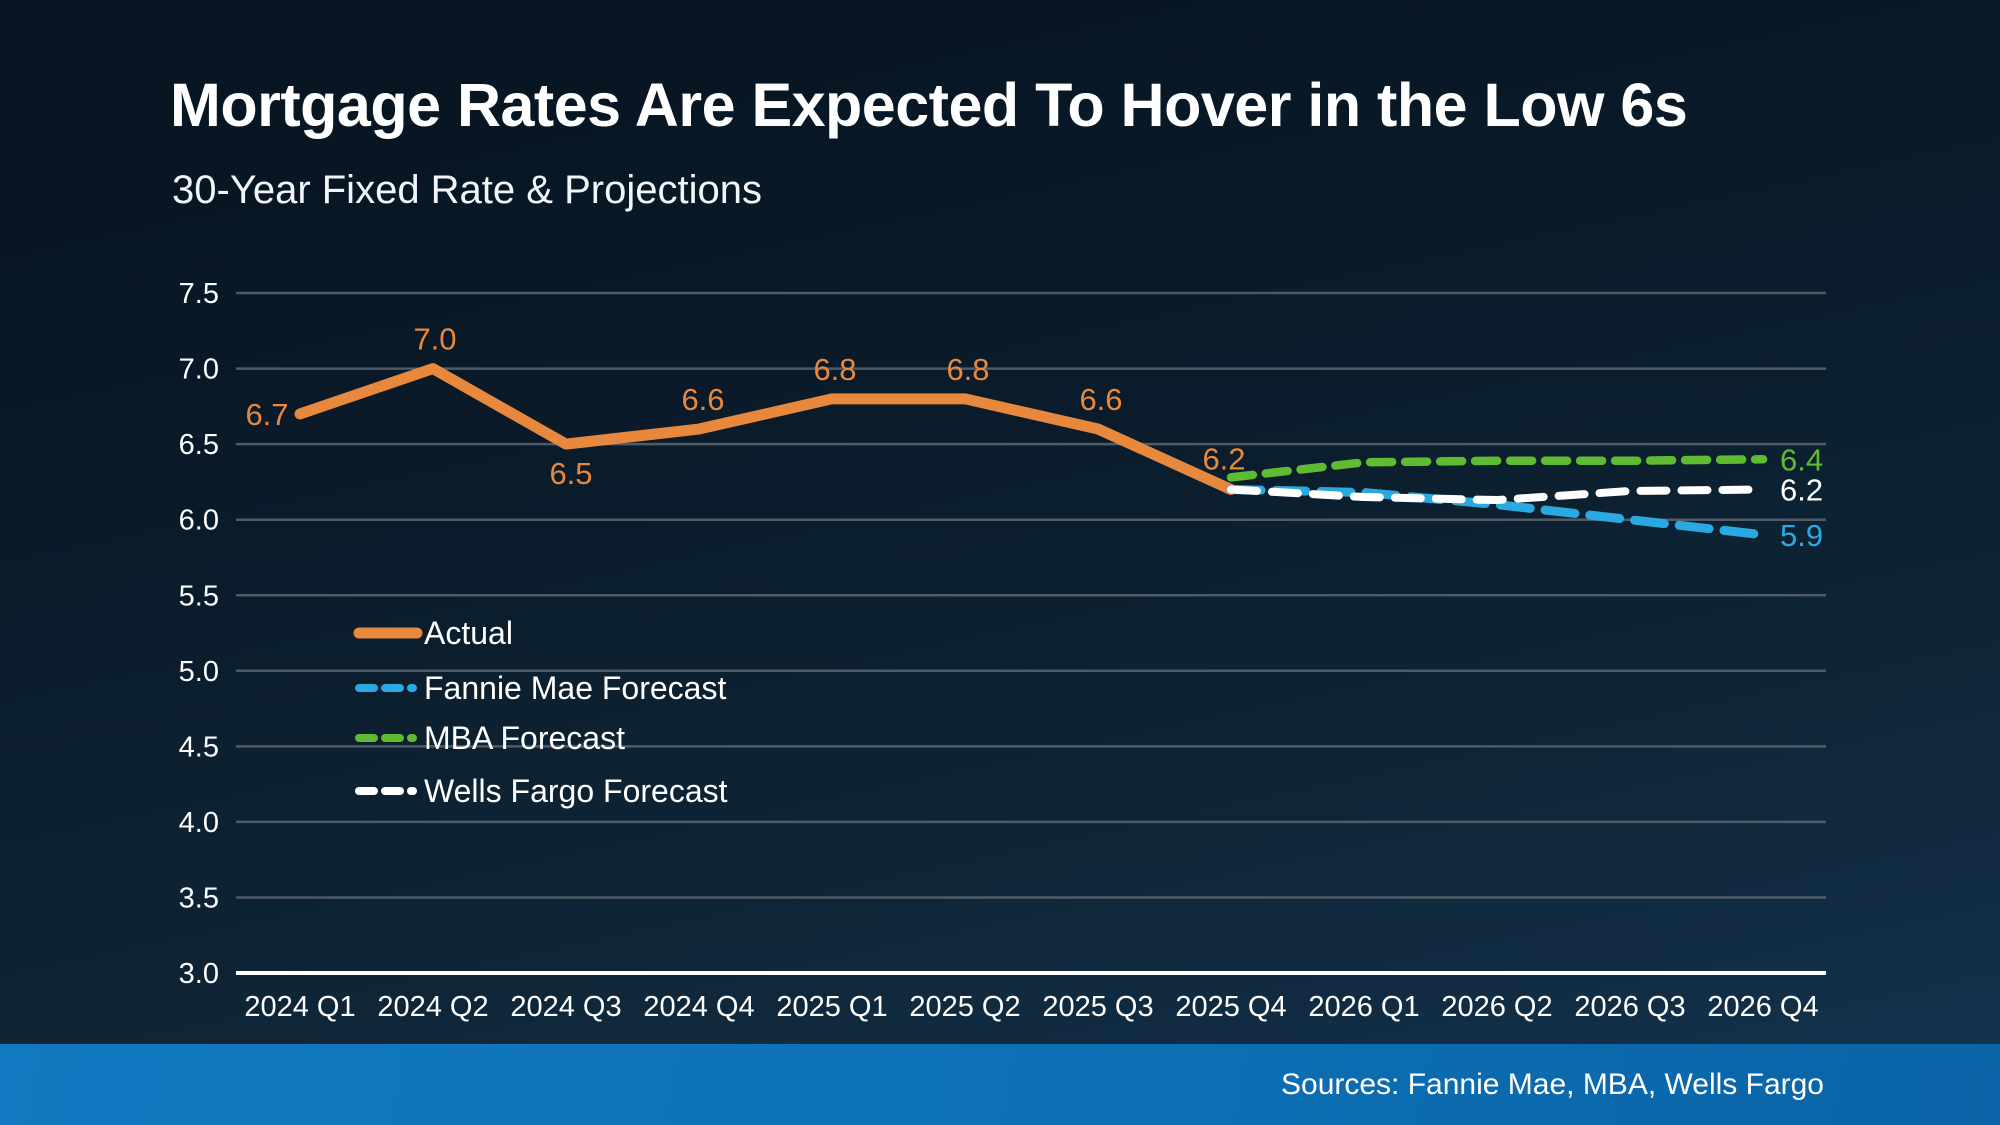  I want to click on x-tick-label: 2024 Q1, so click(299, 1007).